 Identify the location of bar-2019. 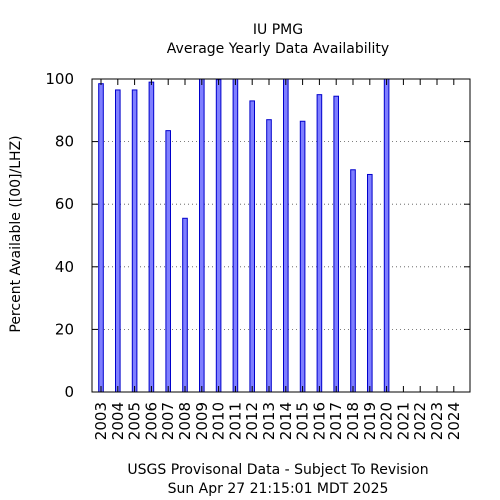
(370, 283).